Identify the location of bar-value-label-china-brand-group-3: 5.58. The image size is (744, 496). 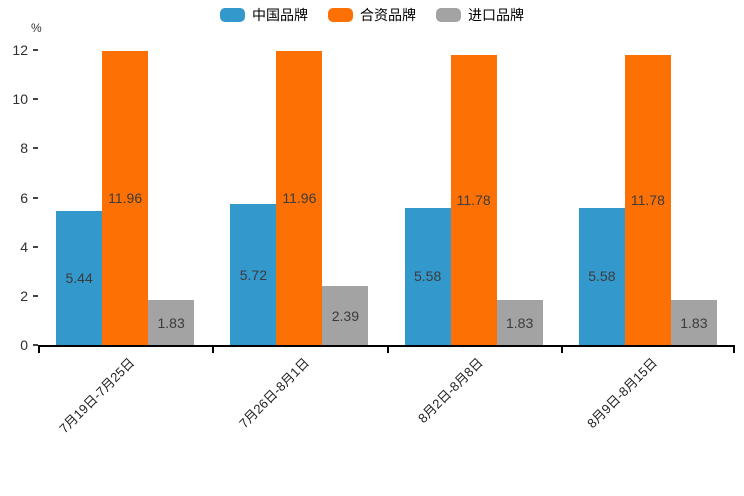
(602, 276).